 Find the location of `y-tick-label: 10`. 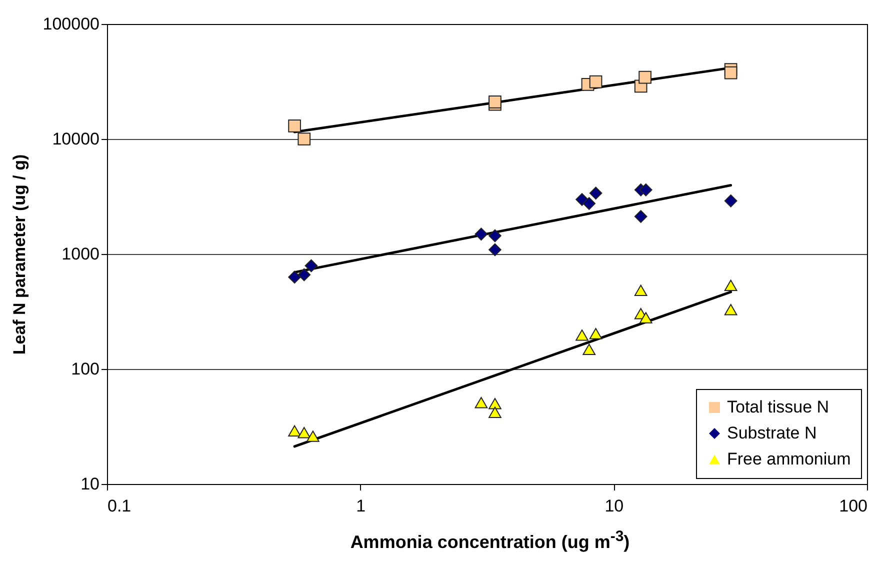

y-tick-label: 10 is located at coordinates (90, 484).